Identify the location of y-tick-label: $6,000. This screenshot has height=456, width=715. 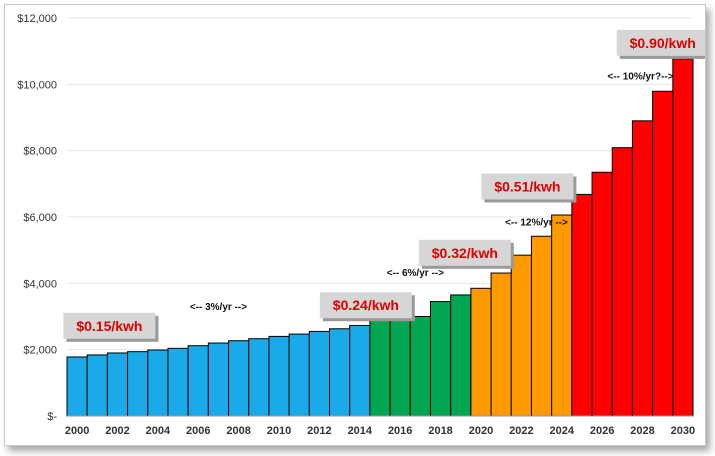
(40, 218).